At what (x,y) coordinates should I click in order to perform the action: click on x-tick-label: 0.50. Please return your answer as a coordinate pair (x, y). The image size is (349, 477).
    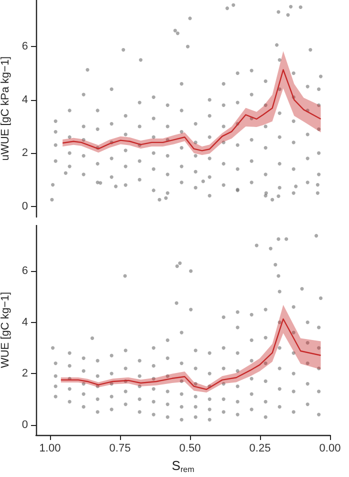
    Looking at the image, I should click on (190, 448).